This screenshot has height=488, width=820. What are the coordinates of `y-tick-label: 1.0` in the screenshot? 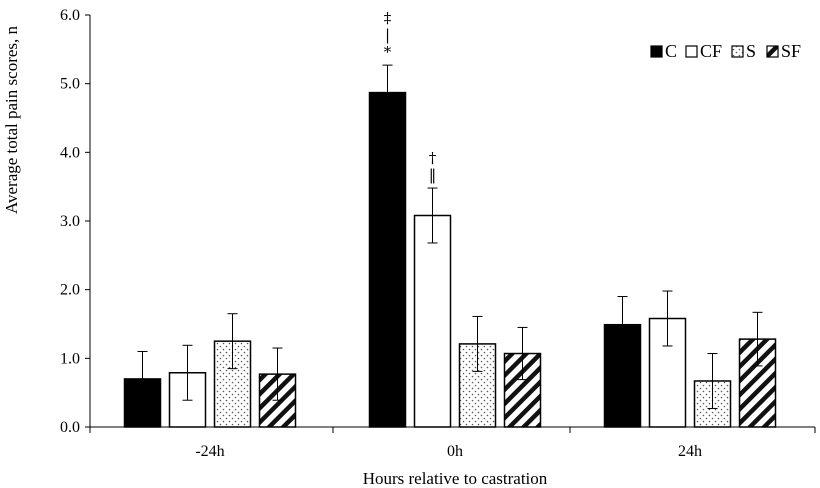 It's located at (70, 358).